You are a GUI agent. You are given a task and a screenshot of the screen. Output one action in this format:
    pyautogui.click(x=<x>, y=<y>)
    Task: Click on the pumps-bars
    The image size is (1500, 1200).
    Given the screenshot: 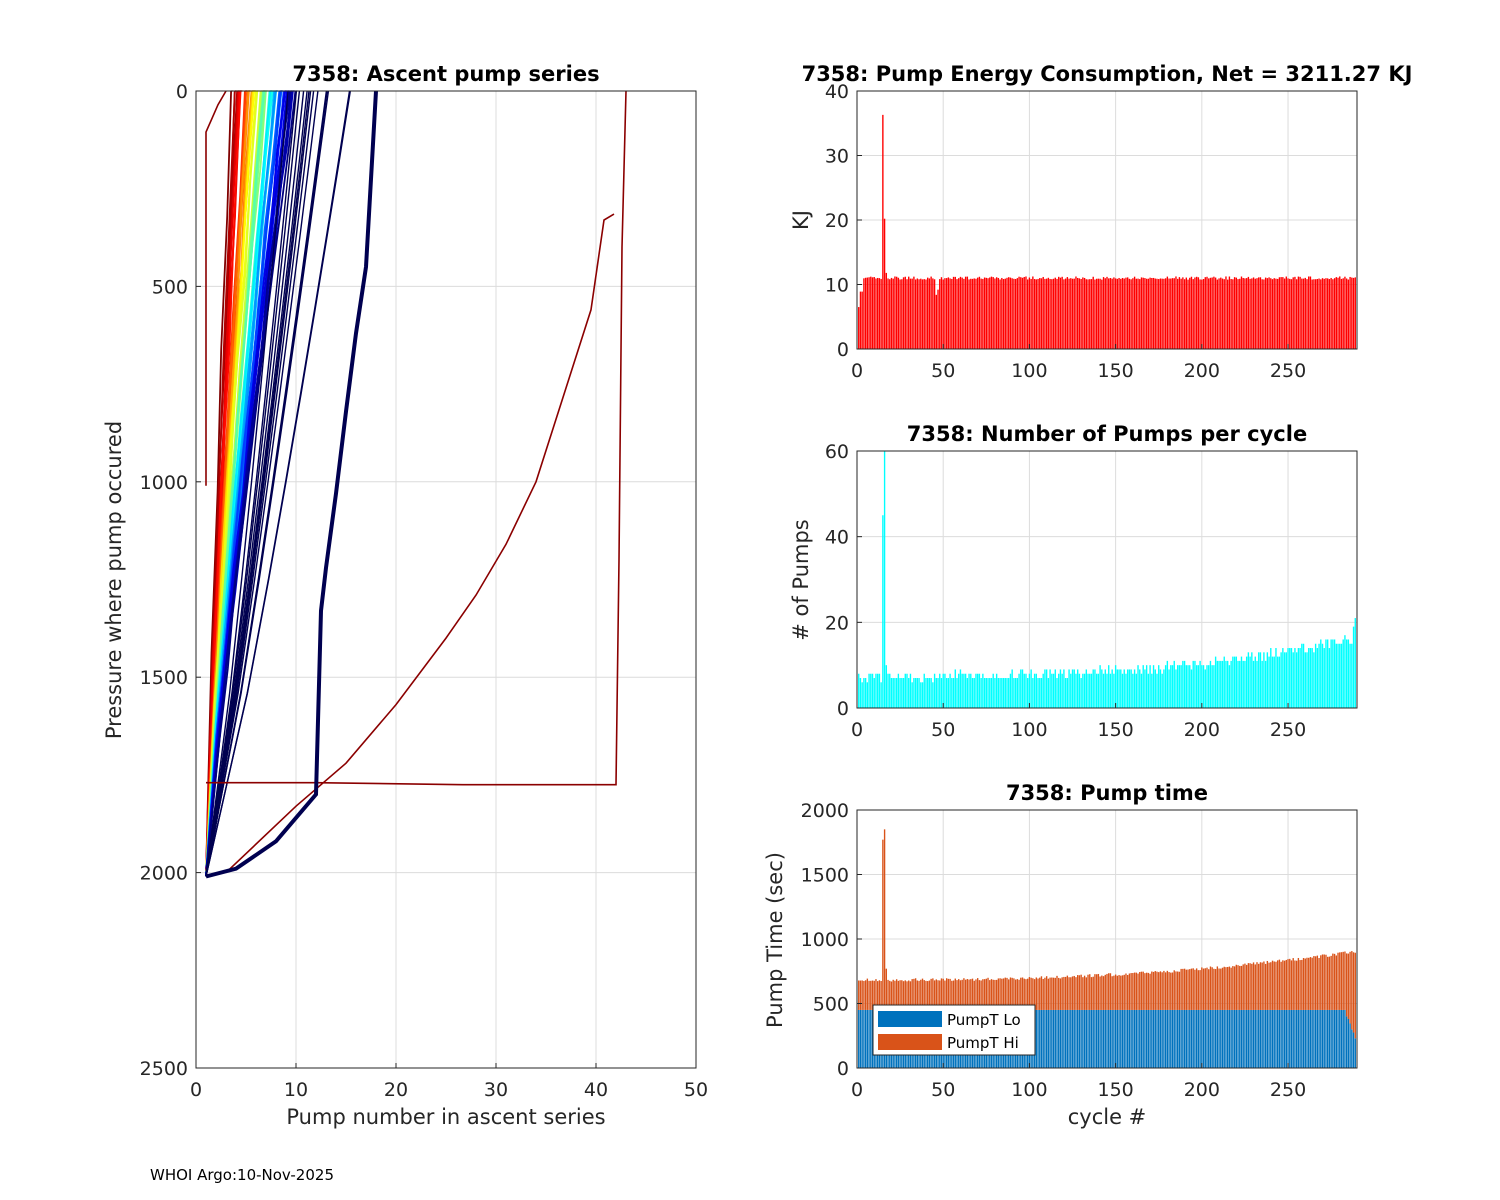 What is the action you would take?
    pyautogui.click(x=1107, y=579)
    